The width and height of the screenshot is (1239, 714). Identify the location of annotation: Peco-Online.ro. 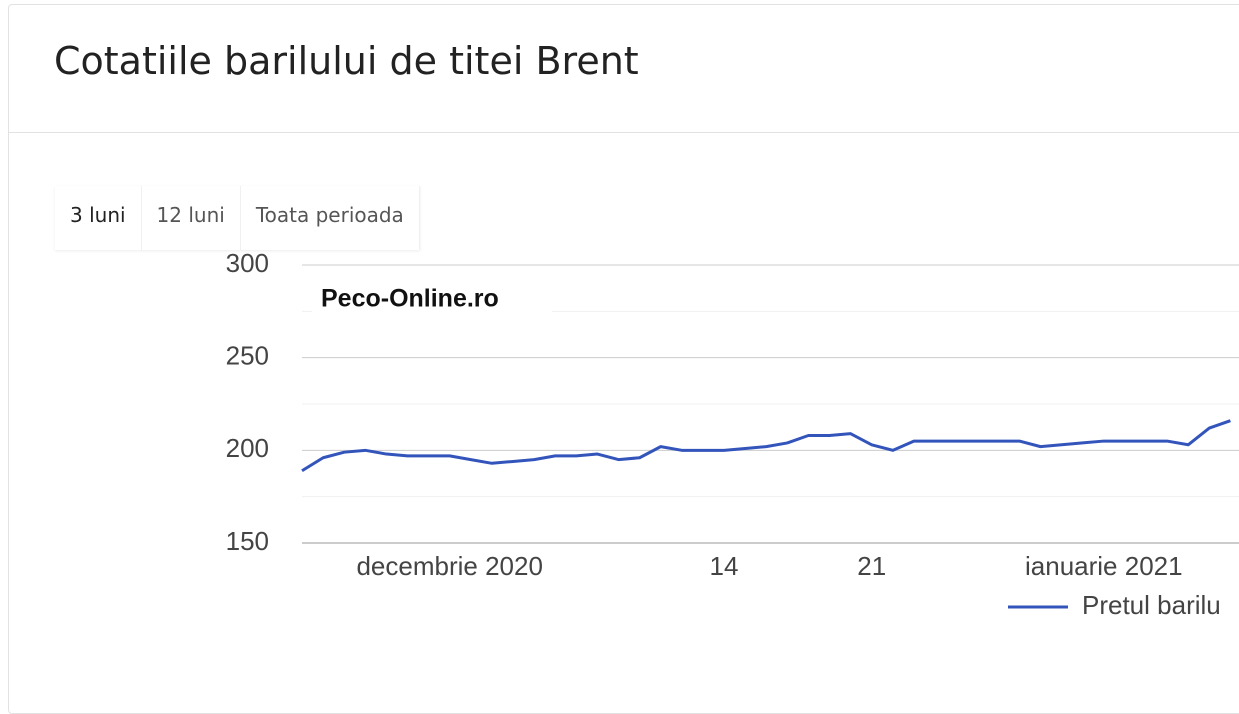
(410, 299).